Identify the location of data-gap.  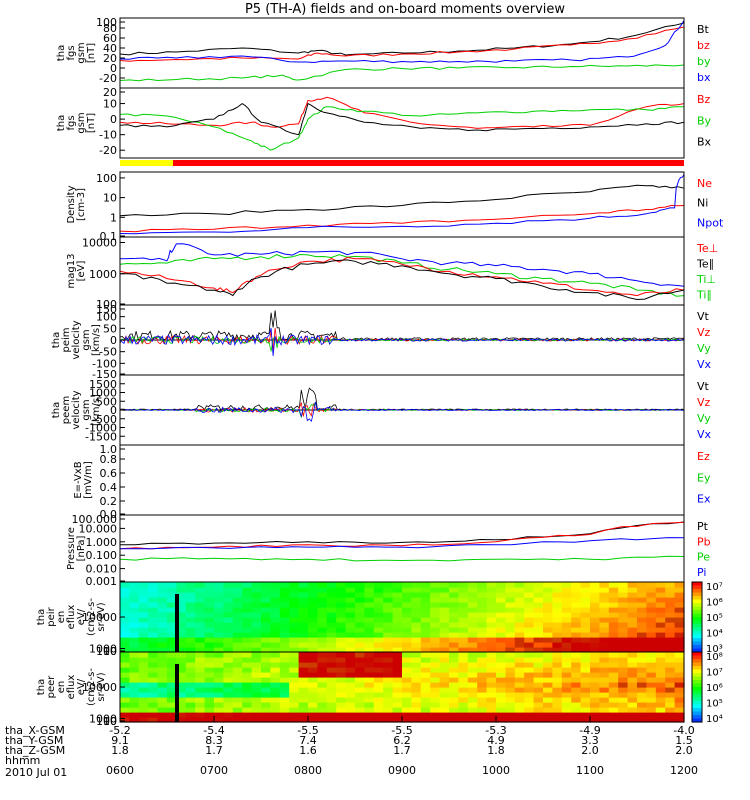
(177, 623).